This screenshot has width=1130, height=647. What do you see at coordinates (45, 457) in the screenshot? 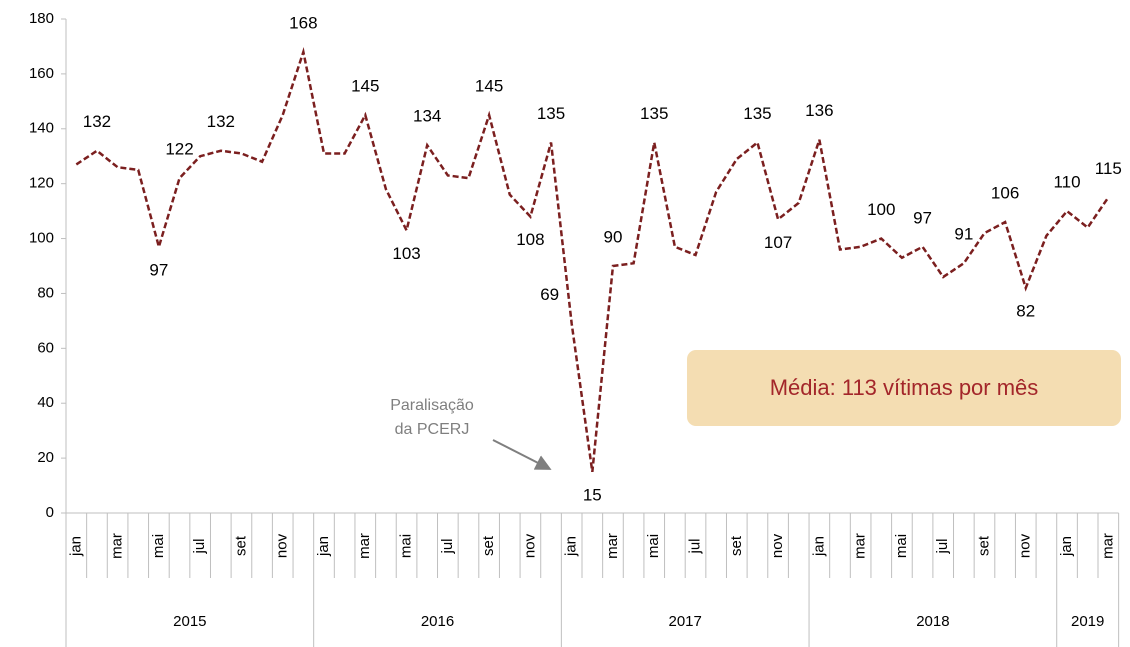
I see `y-tick-label: 20` at bounding box center [45, 457].